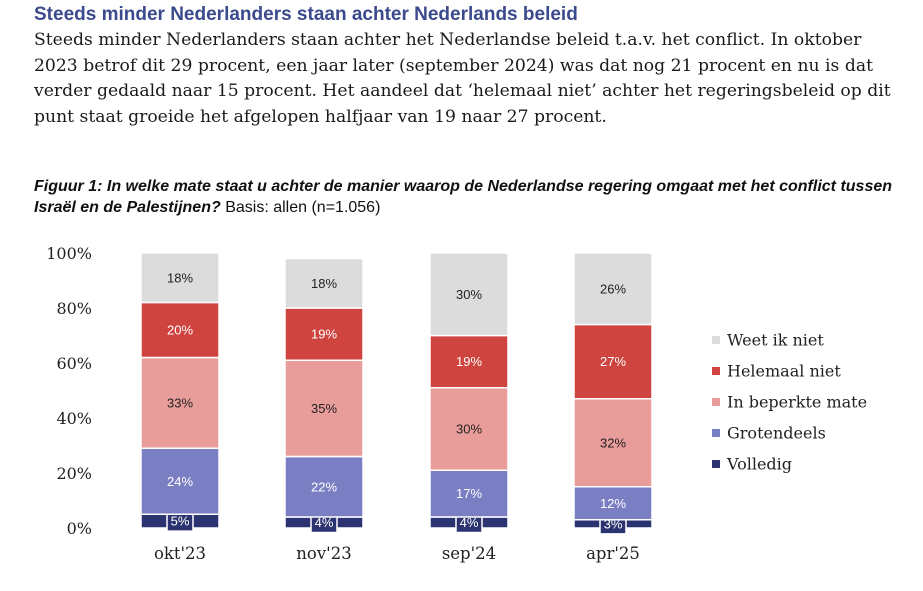 The width and height of the screenshot is (923, 591). I want to click on data-label: 32%, so click(613, 442).